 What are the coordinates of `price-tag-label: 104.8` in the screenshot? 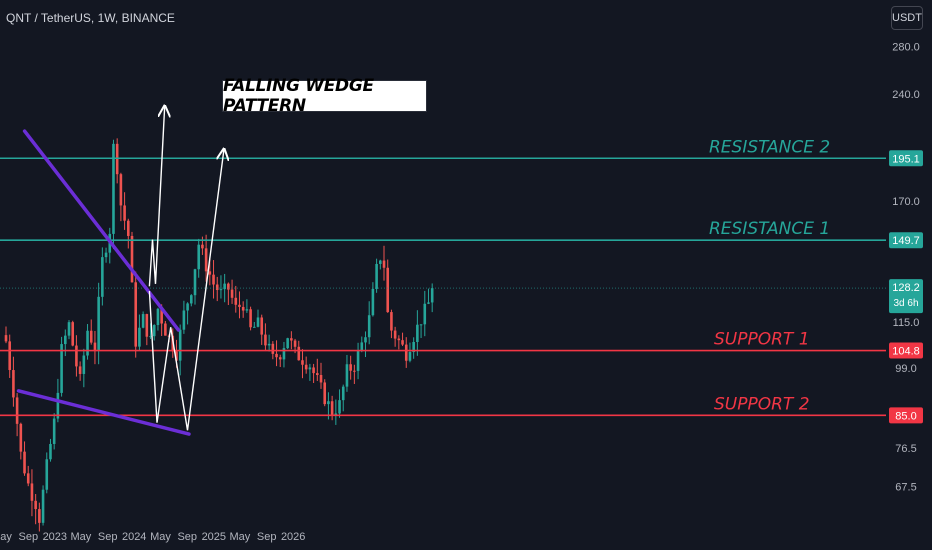 It's located at (906, 352).